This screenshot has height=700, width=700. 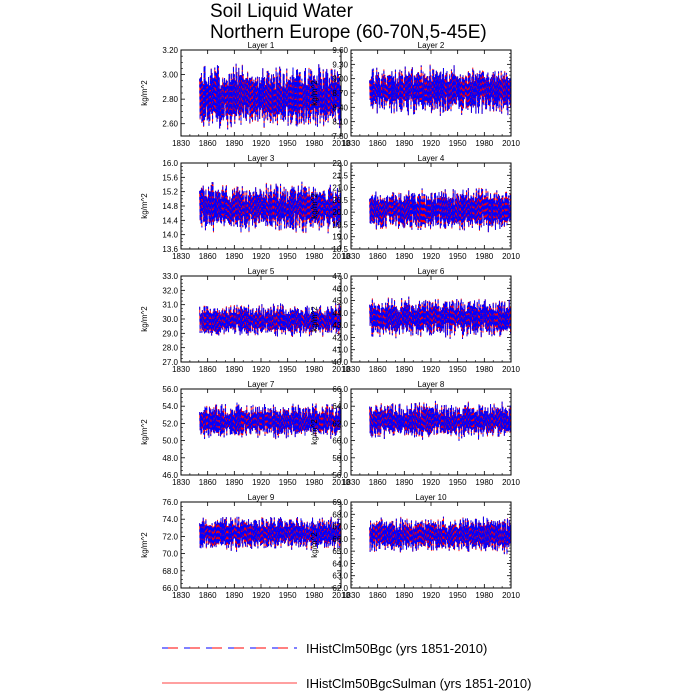 What do you see at coordinates (170, 519) in the screenshot?
I see `y-tick-label: 74.0` at bounding box center [170, 519].